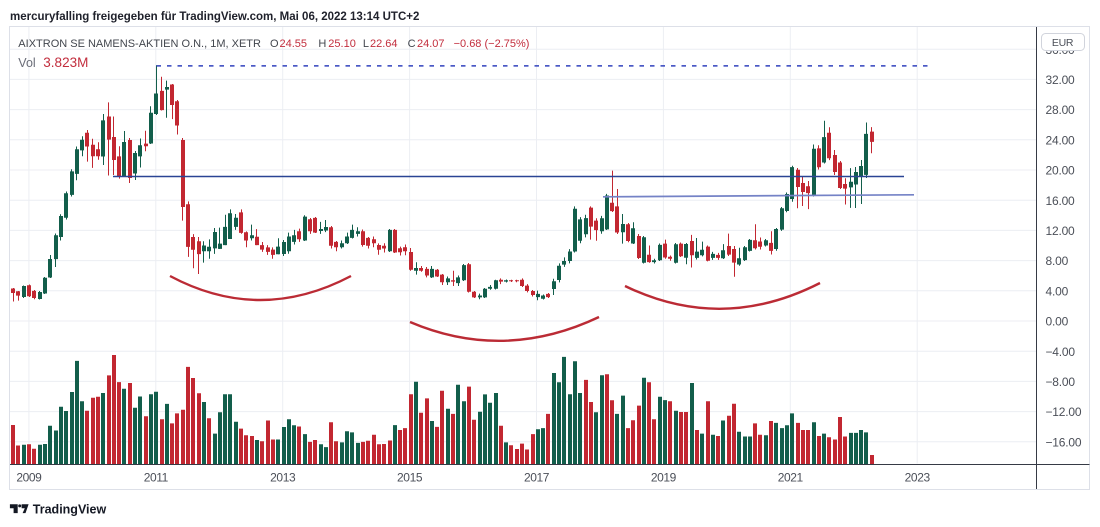  Describe the element at coordinates (1061, 231) in the screenshot. I see `svg-text: 12.00` at that location.